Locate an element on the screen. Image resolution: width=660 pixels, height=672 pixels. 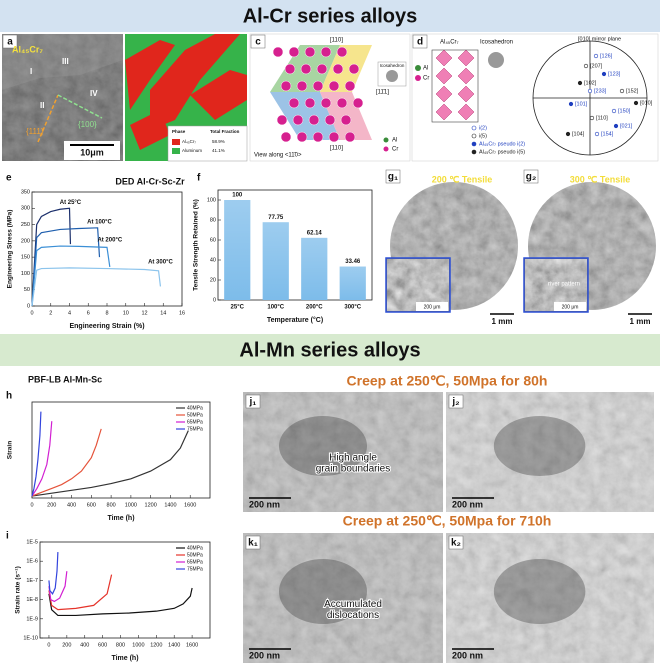
y-tick-label: 50 is located at coordinates (27, 290).